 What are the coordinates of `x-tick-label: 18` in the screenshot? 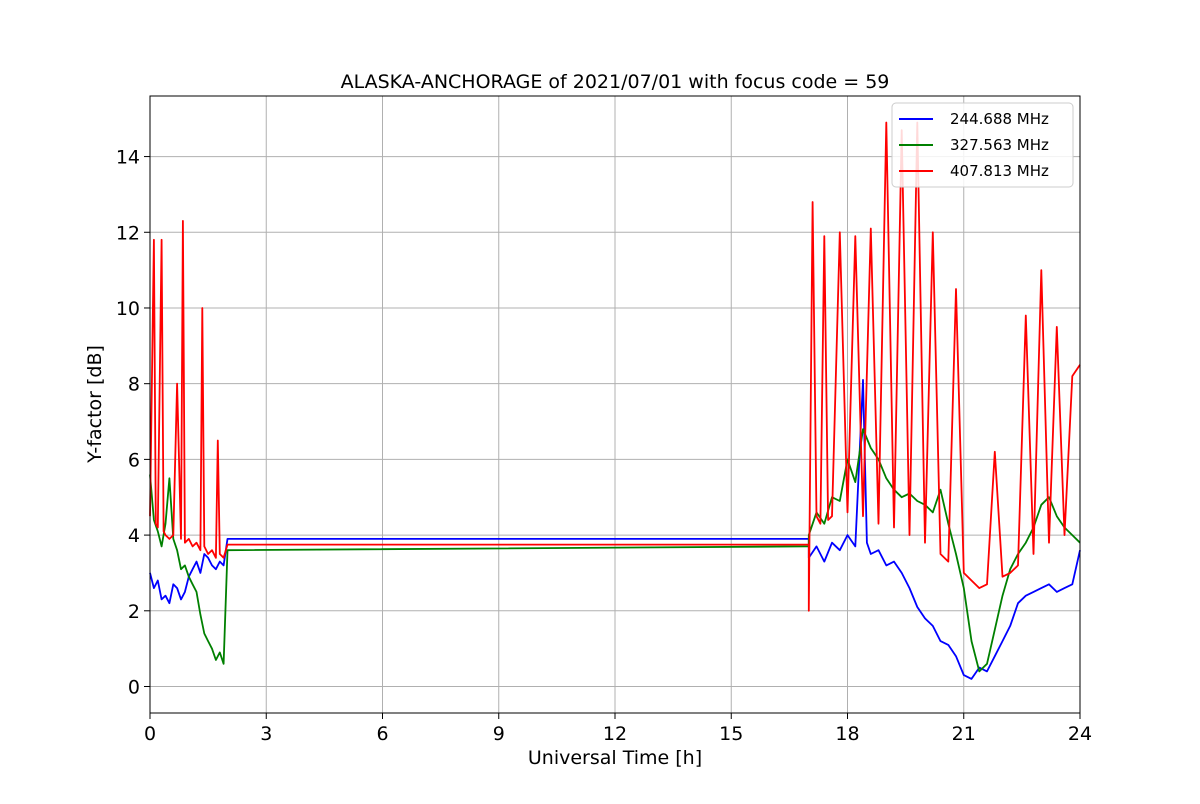 It's located at (847, 734).